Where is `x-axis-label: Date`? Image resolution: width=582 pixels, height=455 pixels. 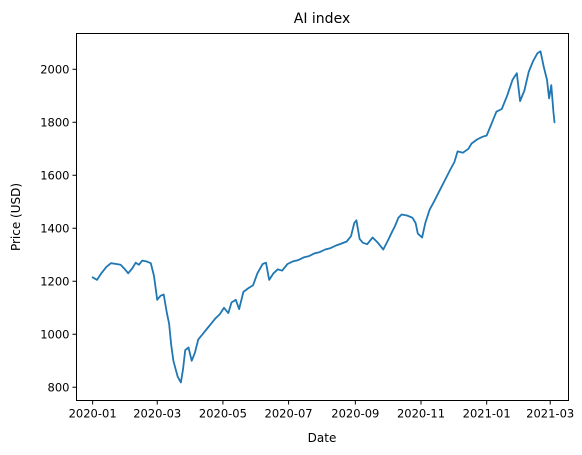
x-axis-label: Date is located at coordinates (322, 438).